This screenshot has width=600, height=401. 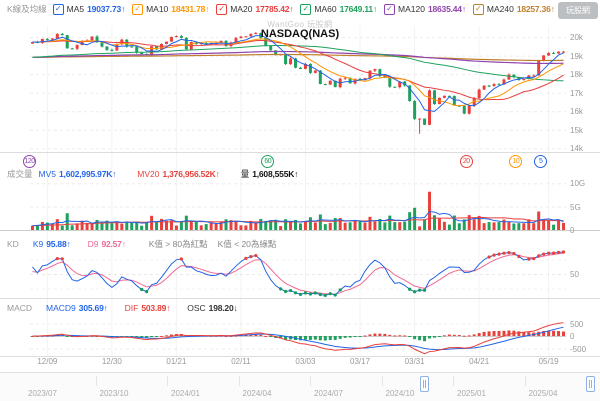 What do you see at coordinates (291, 9) in the screenshot?
I see `ma20-up-arrow-icon: ↑` at bounding box center [291, 9].